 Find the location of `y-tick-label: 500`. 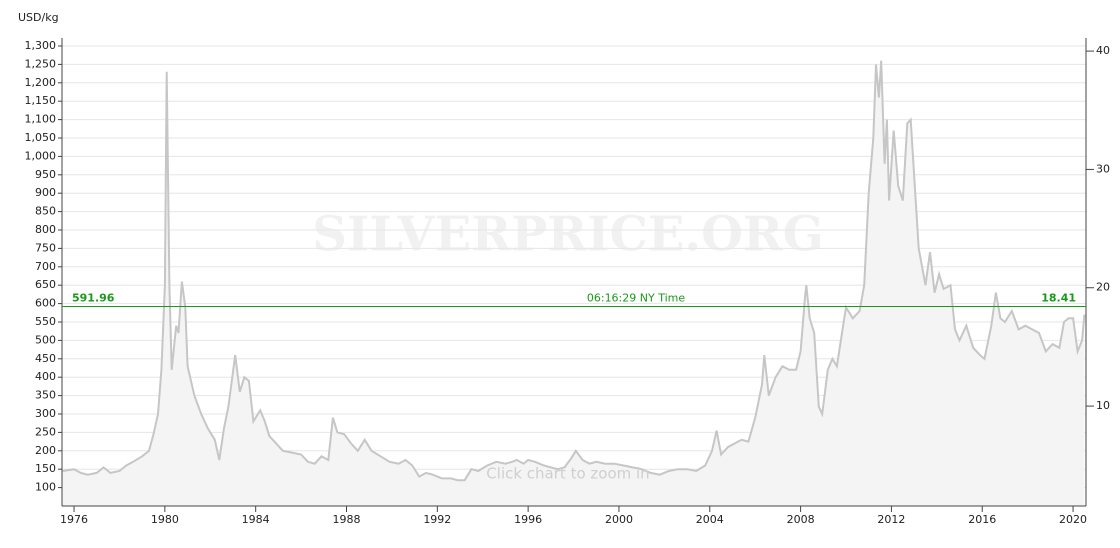

y-tick-label: 500 is located at coordinates (45, 339).